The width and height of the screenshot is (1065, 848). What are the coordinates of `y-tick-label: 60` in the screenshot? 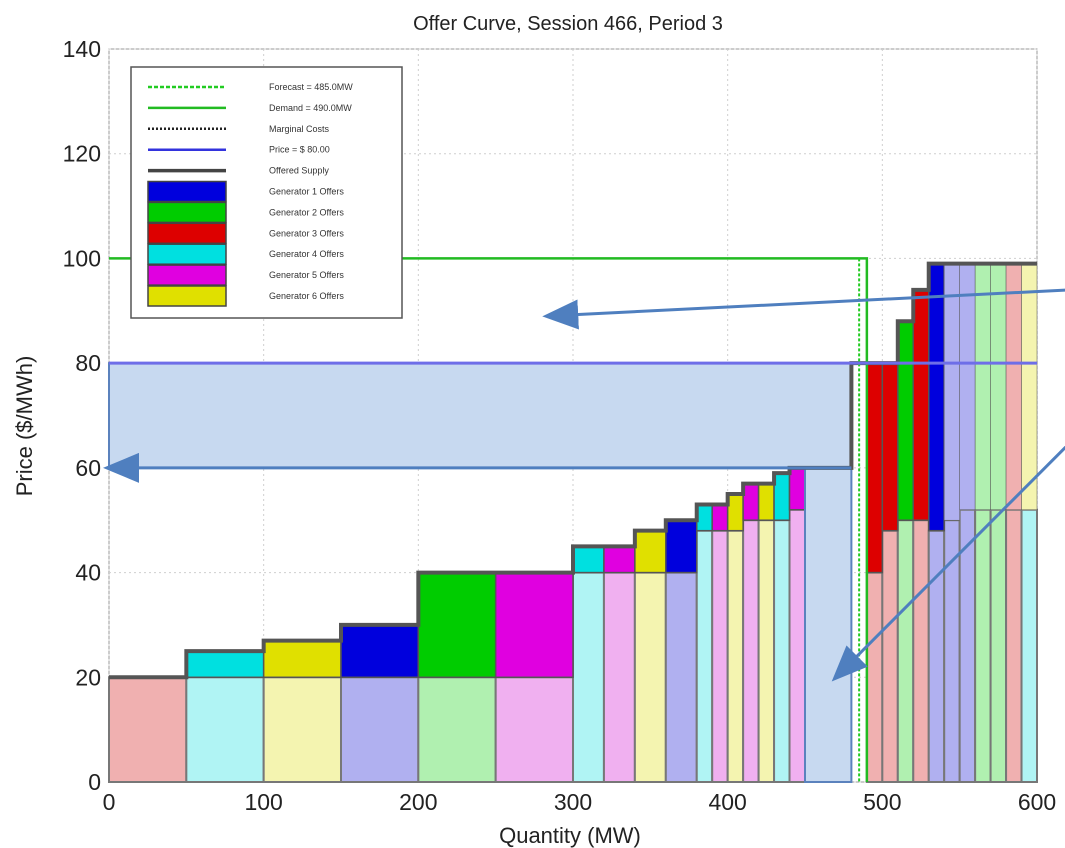 It's located at (88, 468).